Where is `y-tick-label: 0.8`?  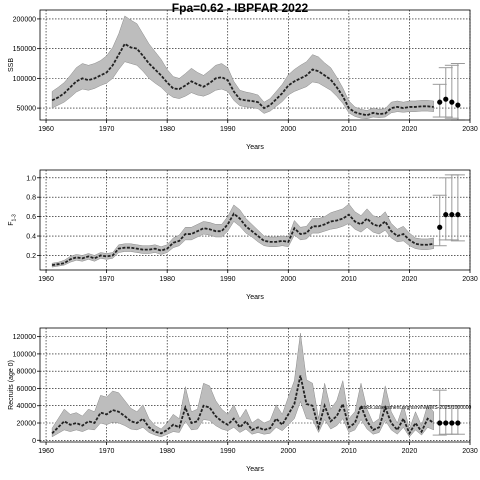 y-tick-label: 0.8 is located at coordinates (31, 198).